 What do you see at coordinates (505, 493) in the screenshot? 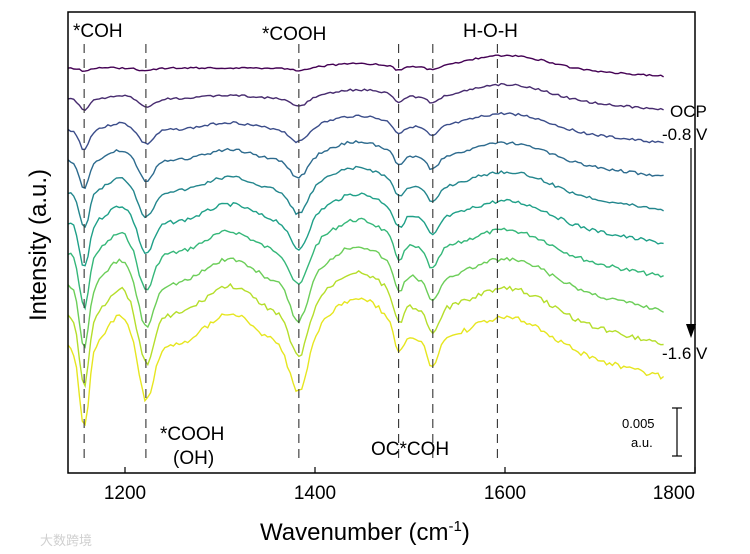
I see `x-tick-label: 1600` at bounding box center [505, 493].